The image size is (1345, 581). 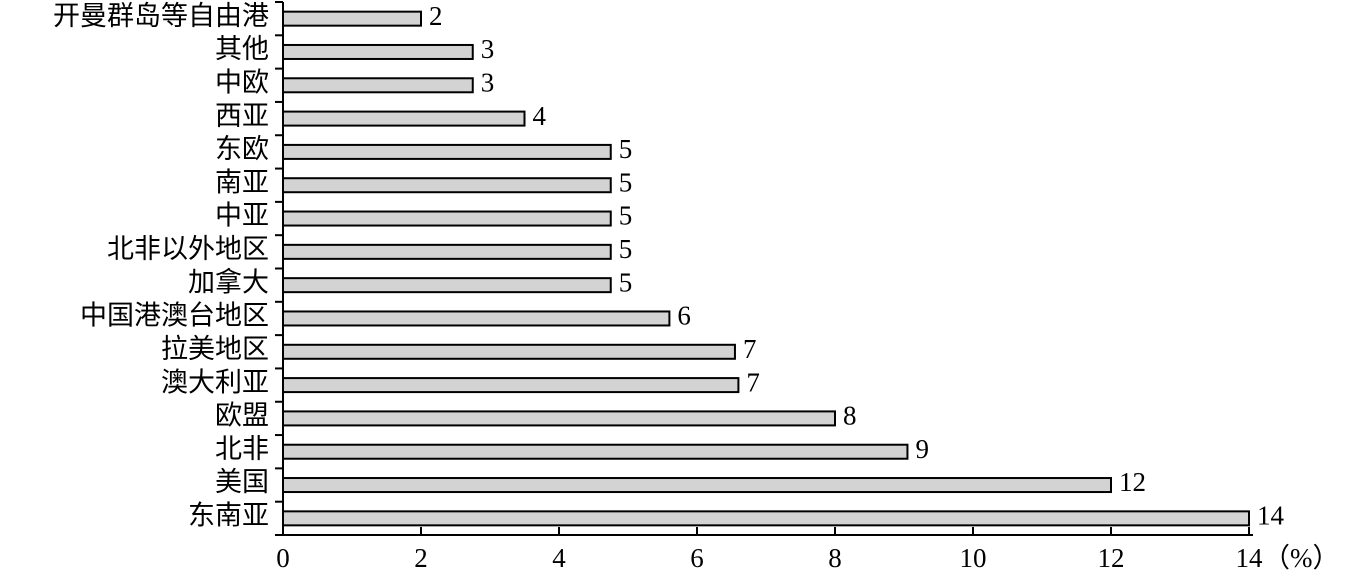 I want to click on x-tick-label: 14, so click(x=1250, y=558).